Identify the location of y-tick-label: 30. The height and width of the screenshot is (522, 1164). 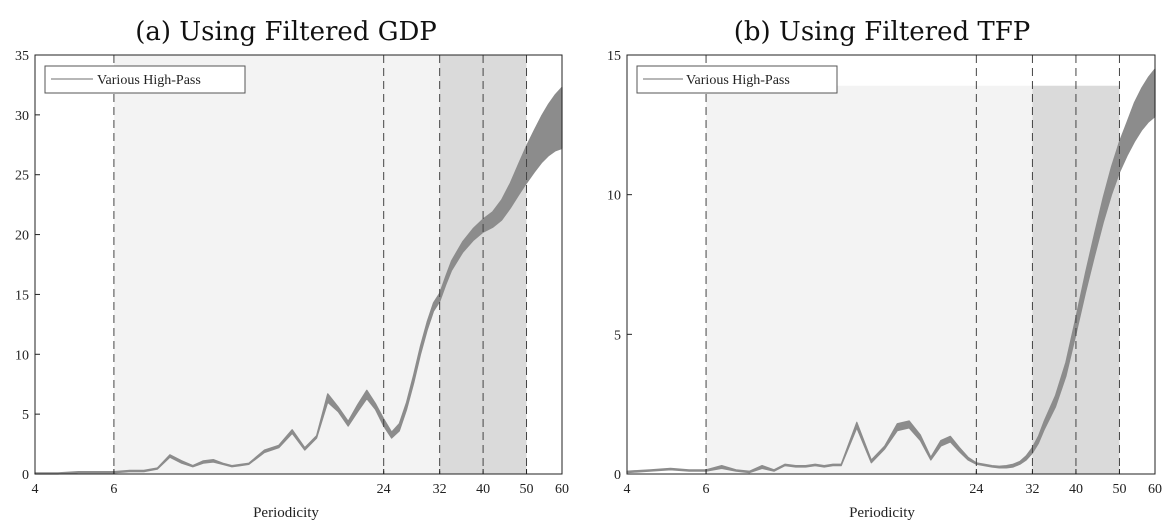
(22, 116).